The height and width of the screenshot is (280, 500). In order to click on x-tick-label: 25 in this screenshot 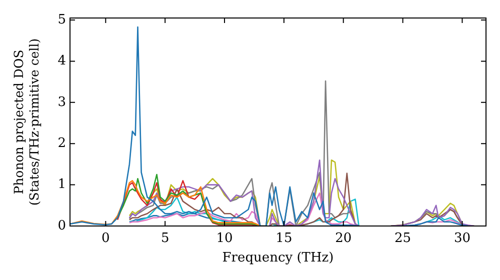, I will do `click(403, 238)`.